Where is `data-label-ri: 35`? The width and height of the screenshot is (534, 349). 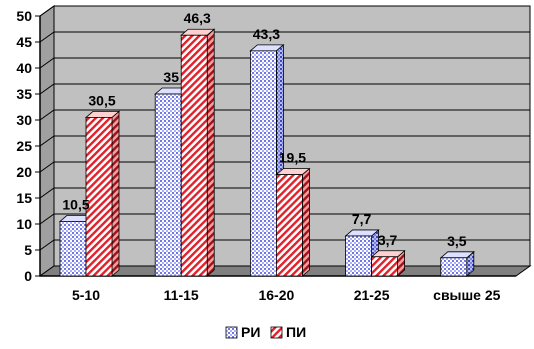 data-label-ri: 35 is located at coordinates (171, 77).